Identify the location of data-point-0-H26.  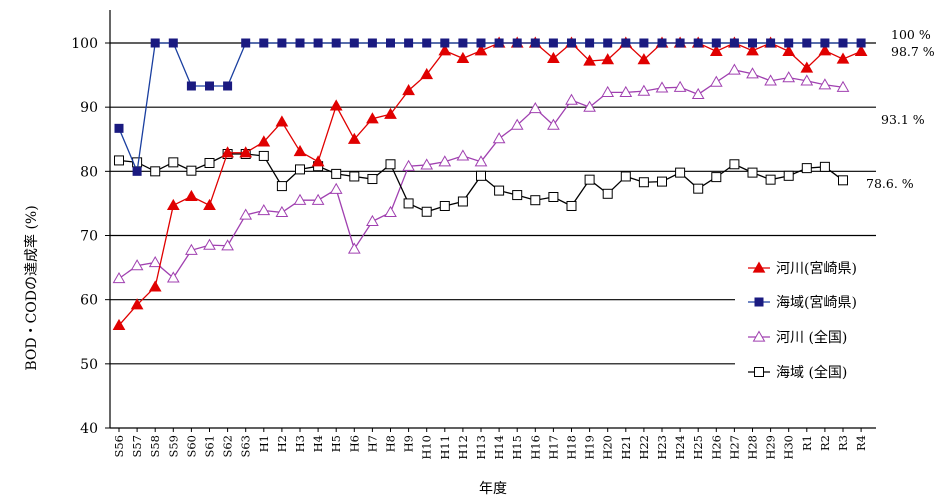
(716, 50).